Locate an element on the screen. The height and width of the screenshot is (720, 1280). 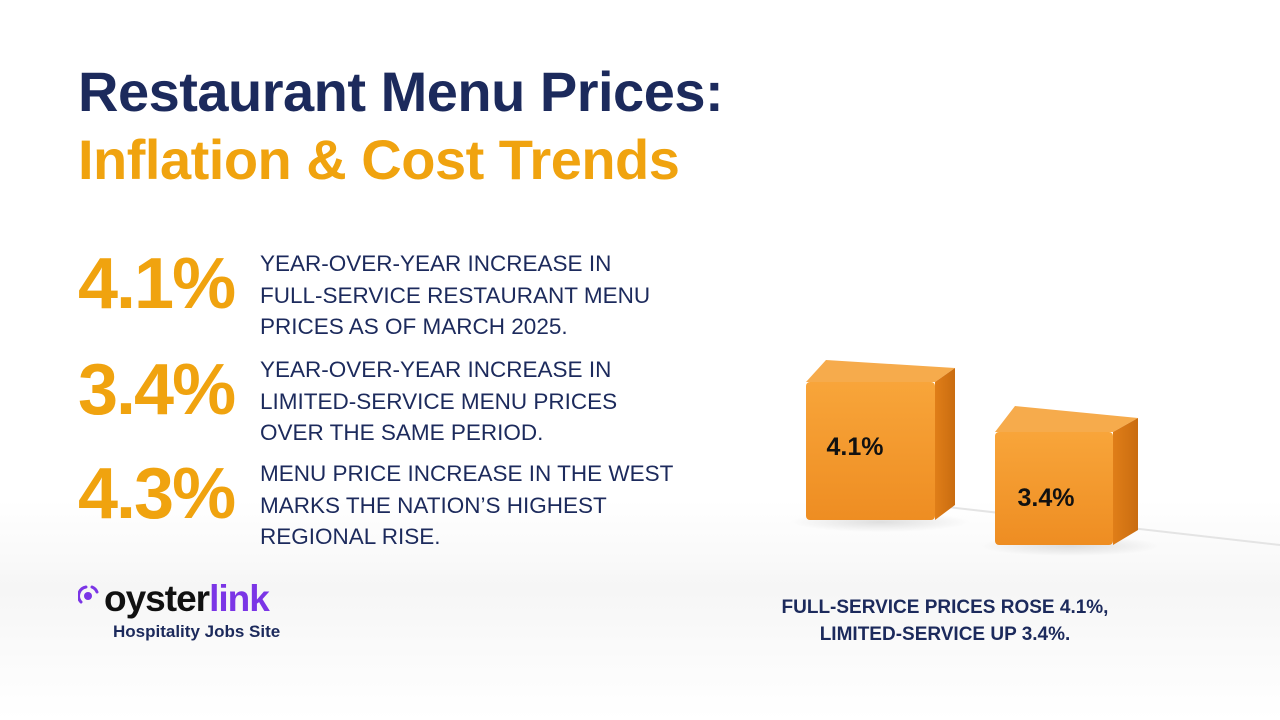
stat-value: 3.4% is located at coordinates (157, 390).